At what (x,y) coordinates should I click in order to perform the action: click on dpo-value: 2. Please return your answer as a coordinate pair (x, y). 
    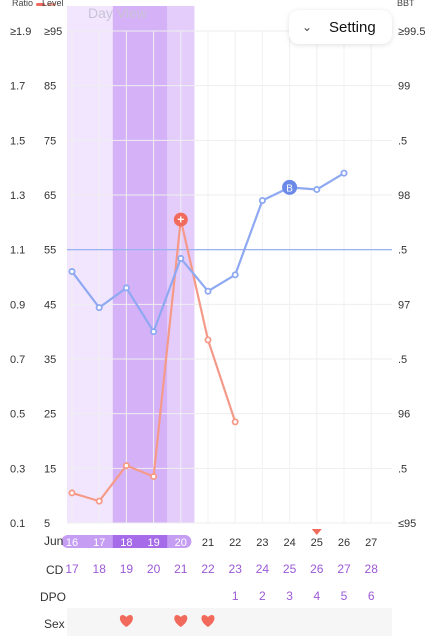
    Looking at the image, I should click on (262, 596).